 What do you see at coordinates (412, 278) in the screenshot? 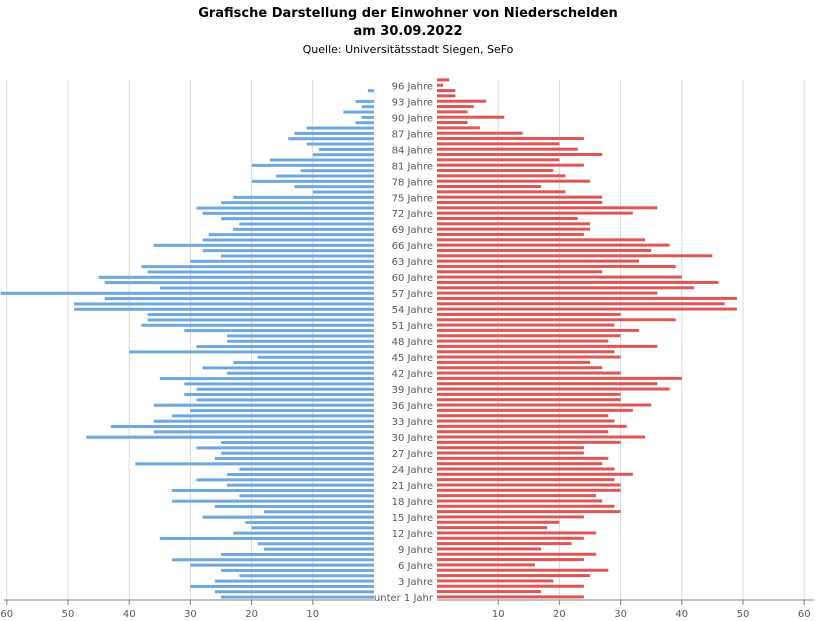
I see `age-label: 60 Jahre` at bounding box center [412, 278].